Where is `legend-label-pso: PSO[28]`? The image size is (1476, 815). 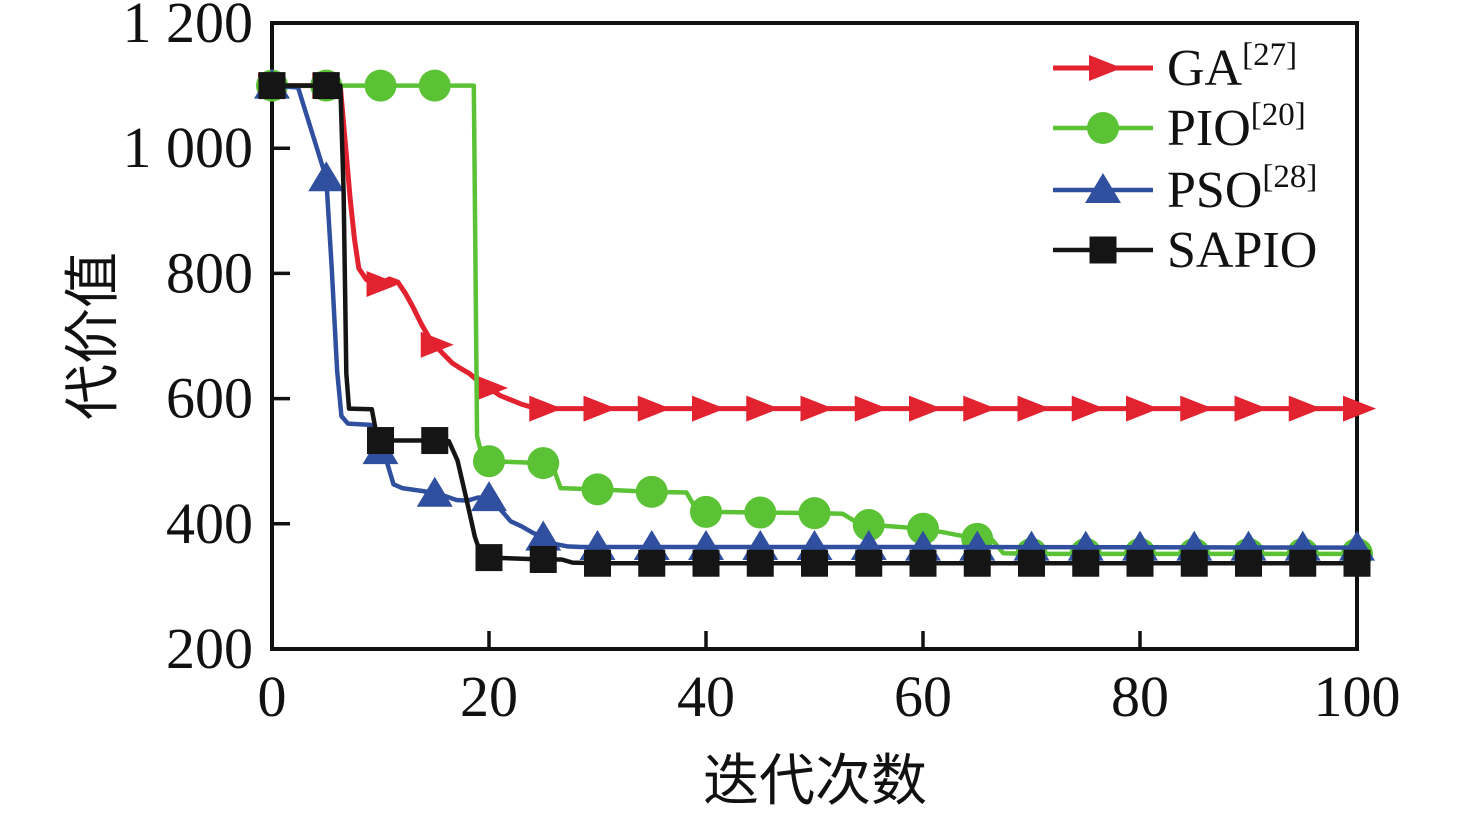
legend-label-pso: PSO[28] is located at coordinates (1242, 189).